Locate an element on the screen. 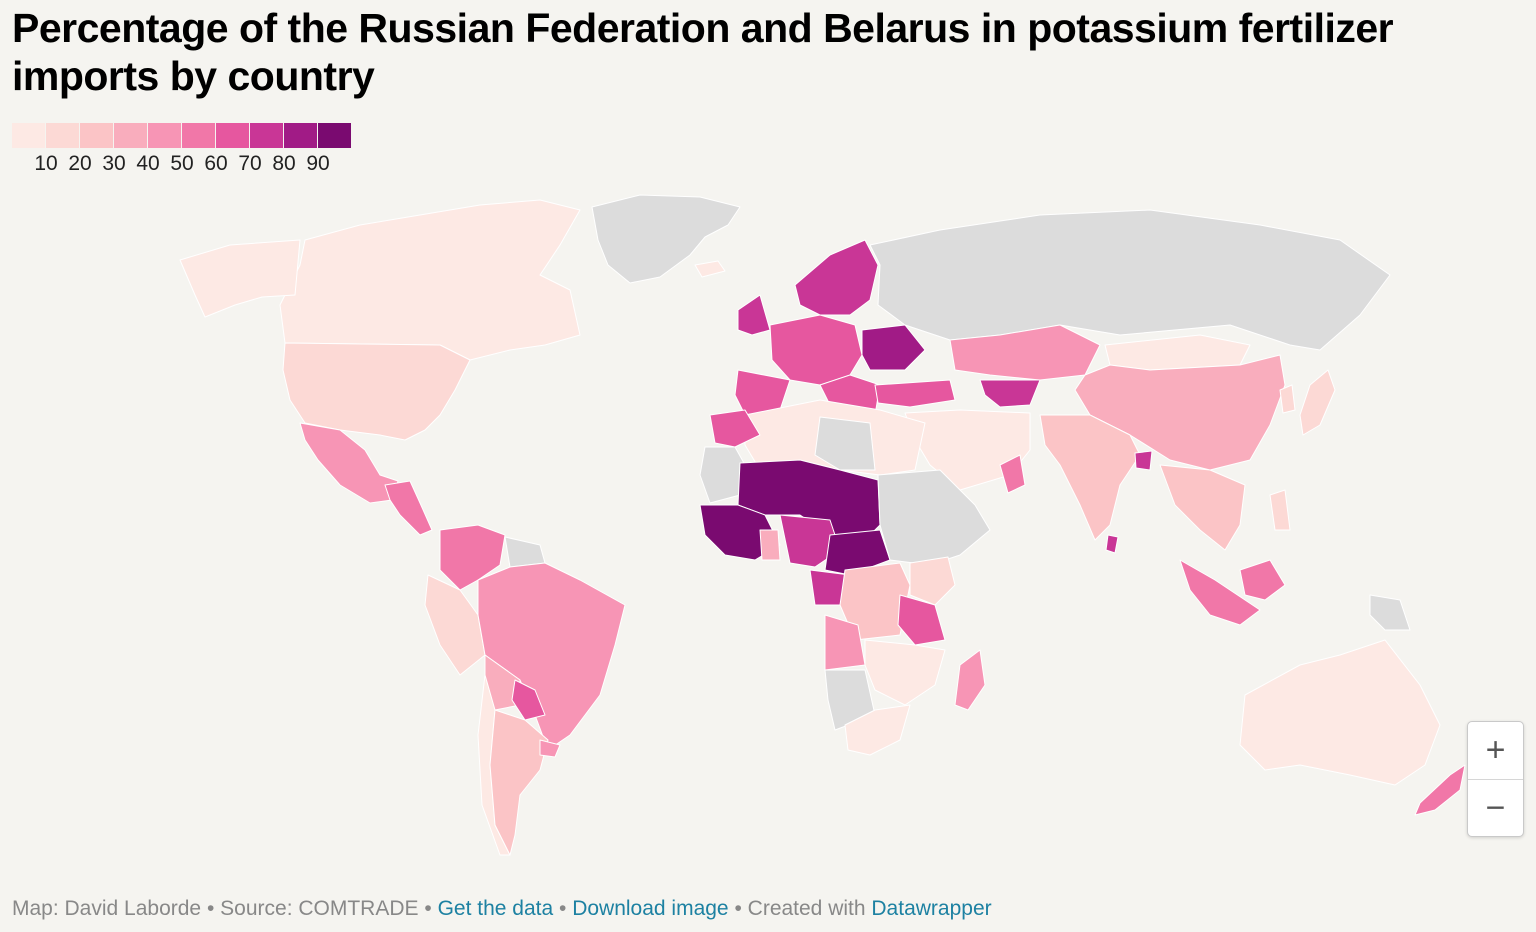 The width and height of the screenshot is (1536, 932). country-turkey is located at coordinates (915, 393).